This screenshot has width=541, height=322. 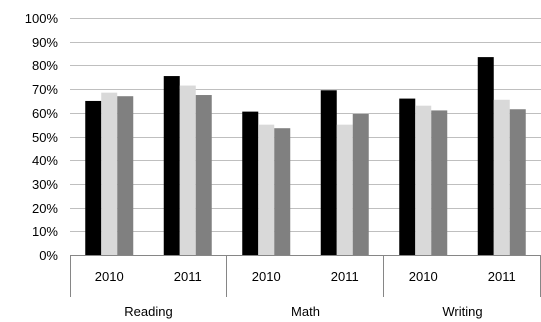 I want to click on y-tick-label: 30%, so click(x=45, y=184).